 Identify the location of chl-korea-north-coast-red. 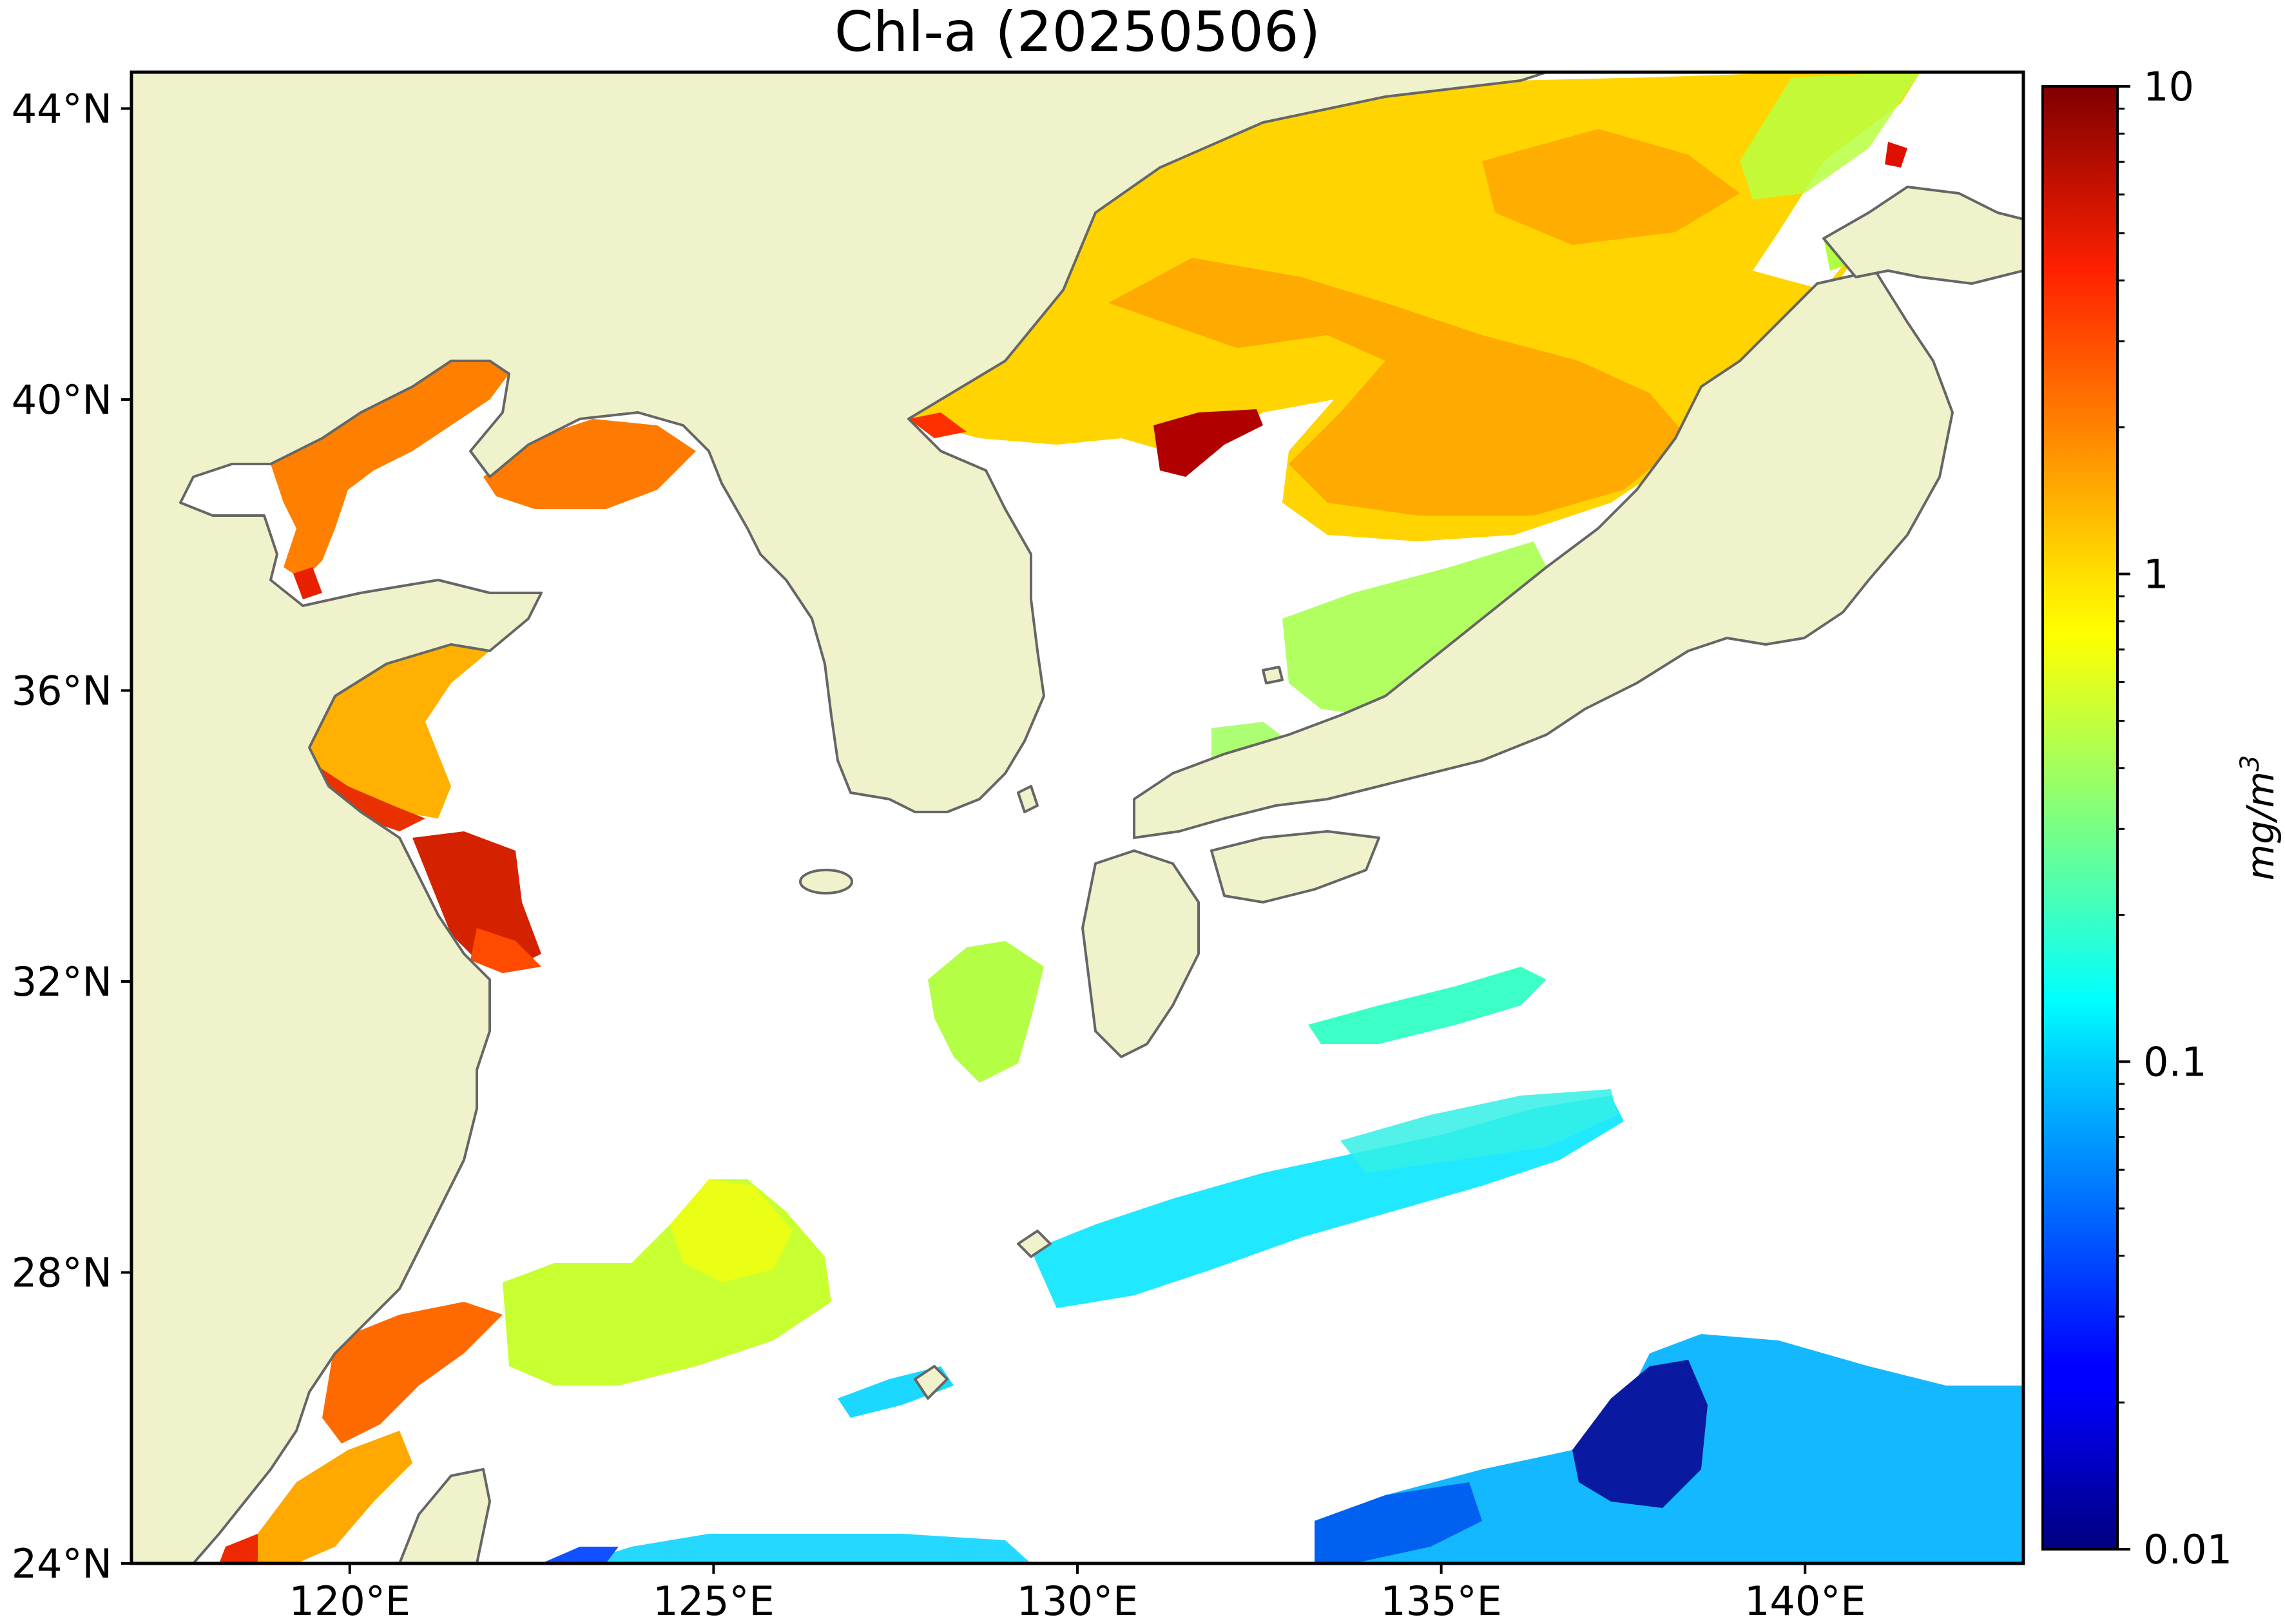
(938, 425).